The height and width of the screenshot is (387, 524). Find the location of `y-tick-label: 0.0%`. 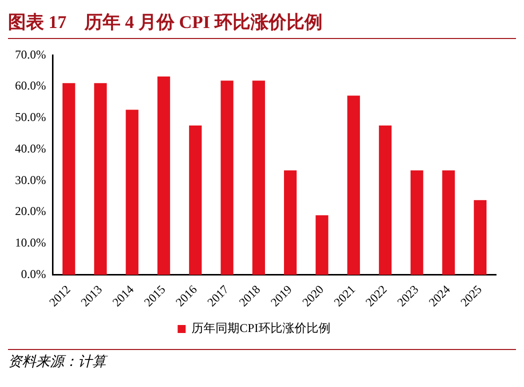

y-tick-label: 0.0% is located at coordinates (33, 274).